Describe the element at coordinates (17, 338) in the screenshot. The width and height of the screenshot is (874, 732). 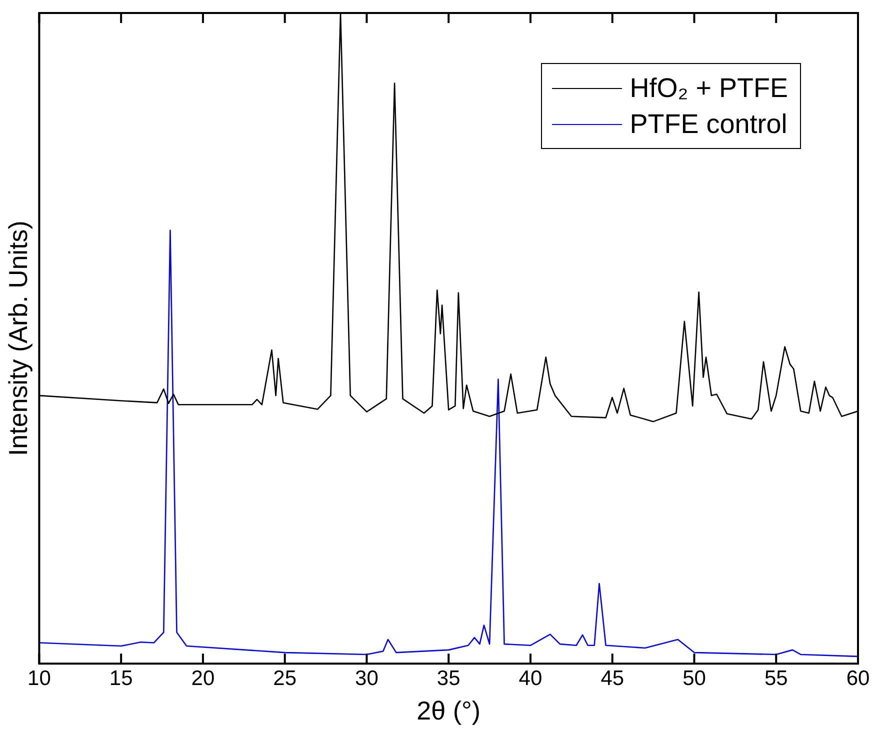
I see `y-axis-title: Intensity (Arb. Units)` at that location.